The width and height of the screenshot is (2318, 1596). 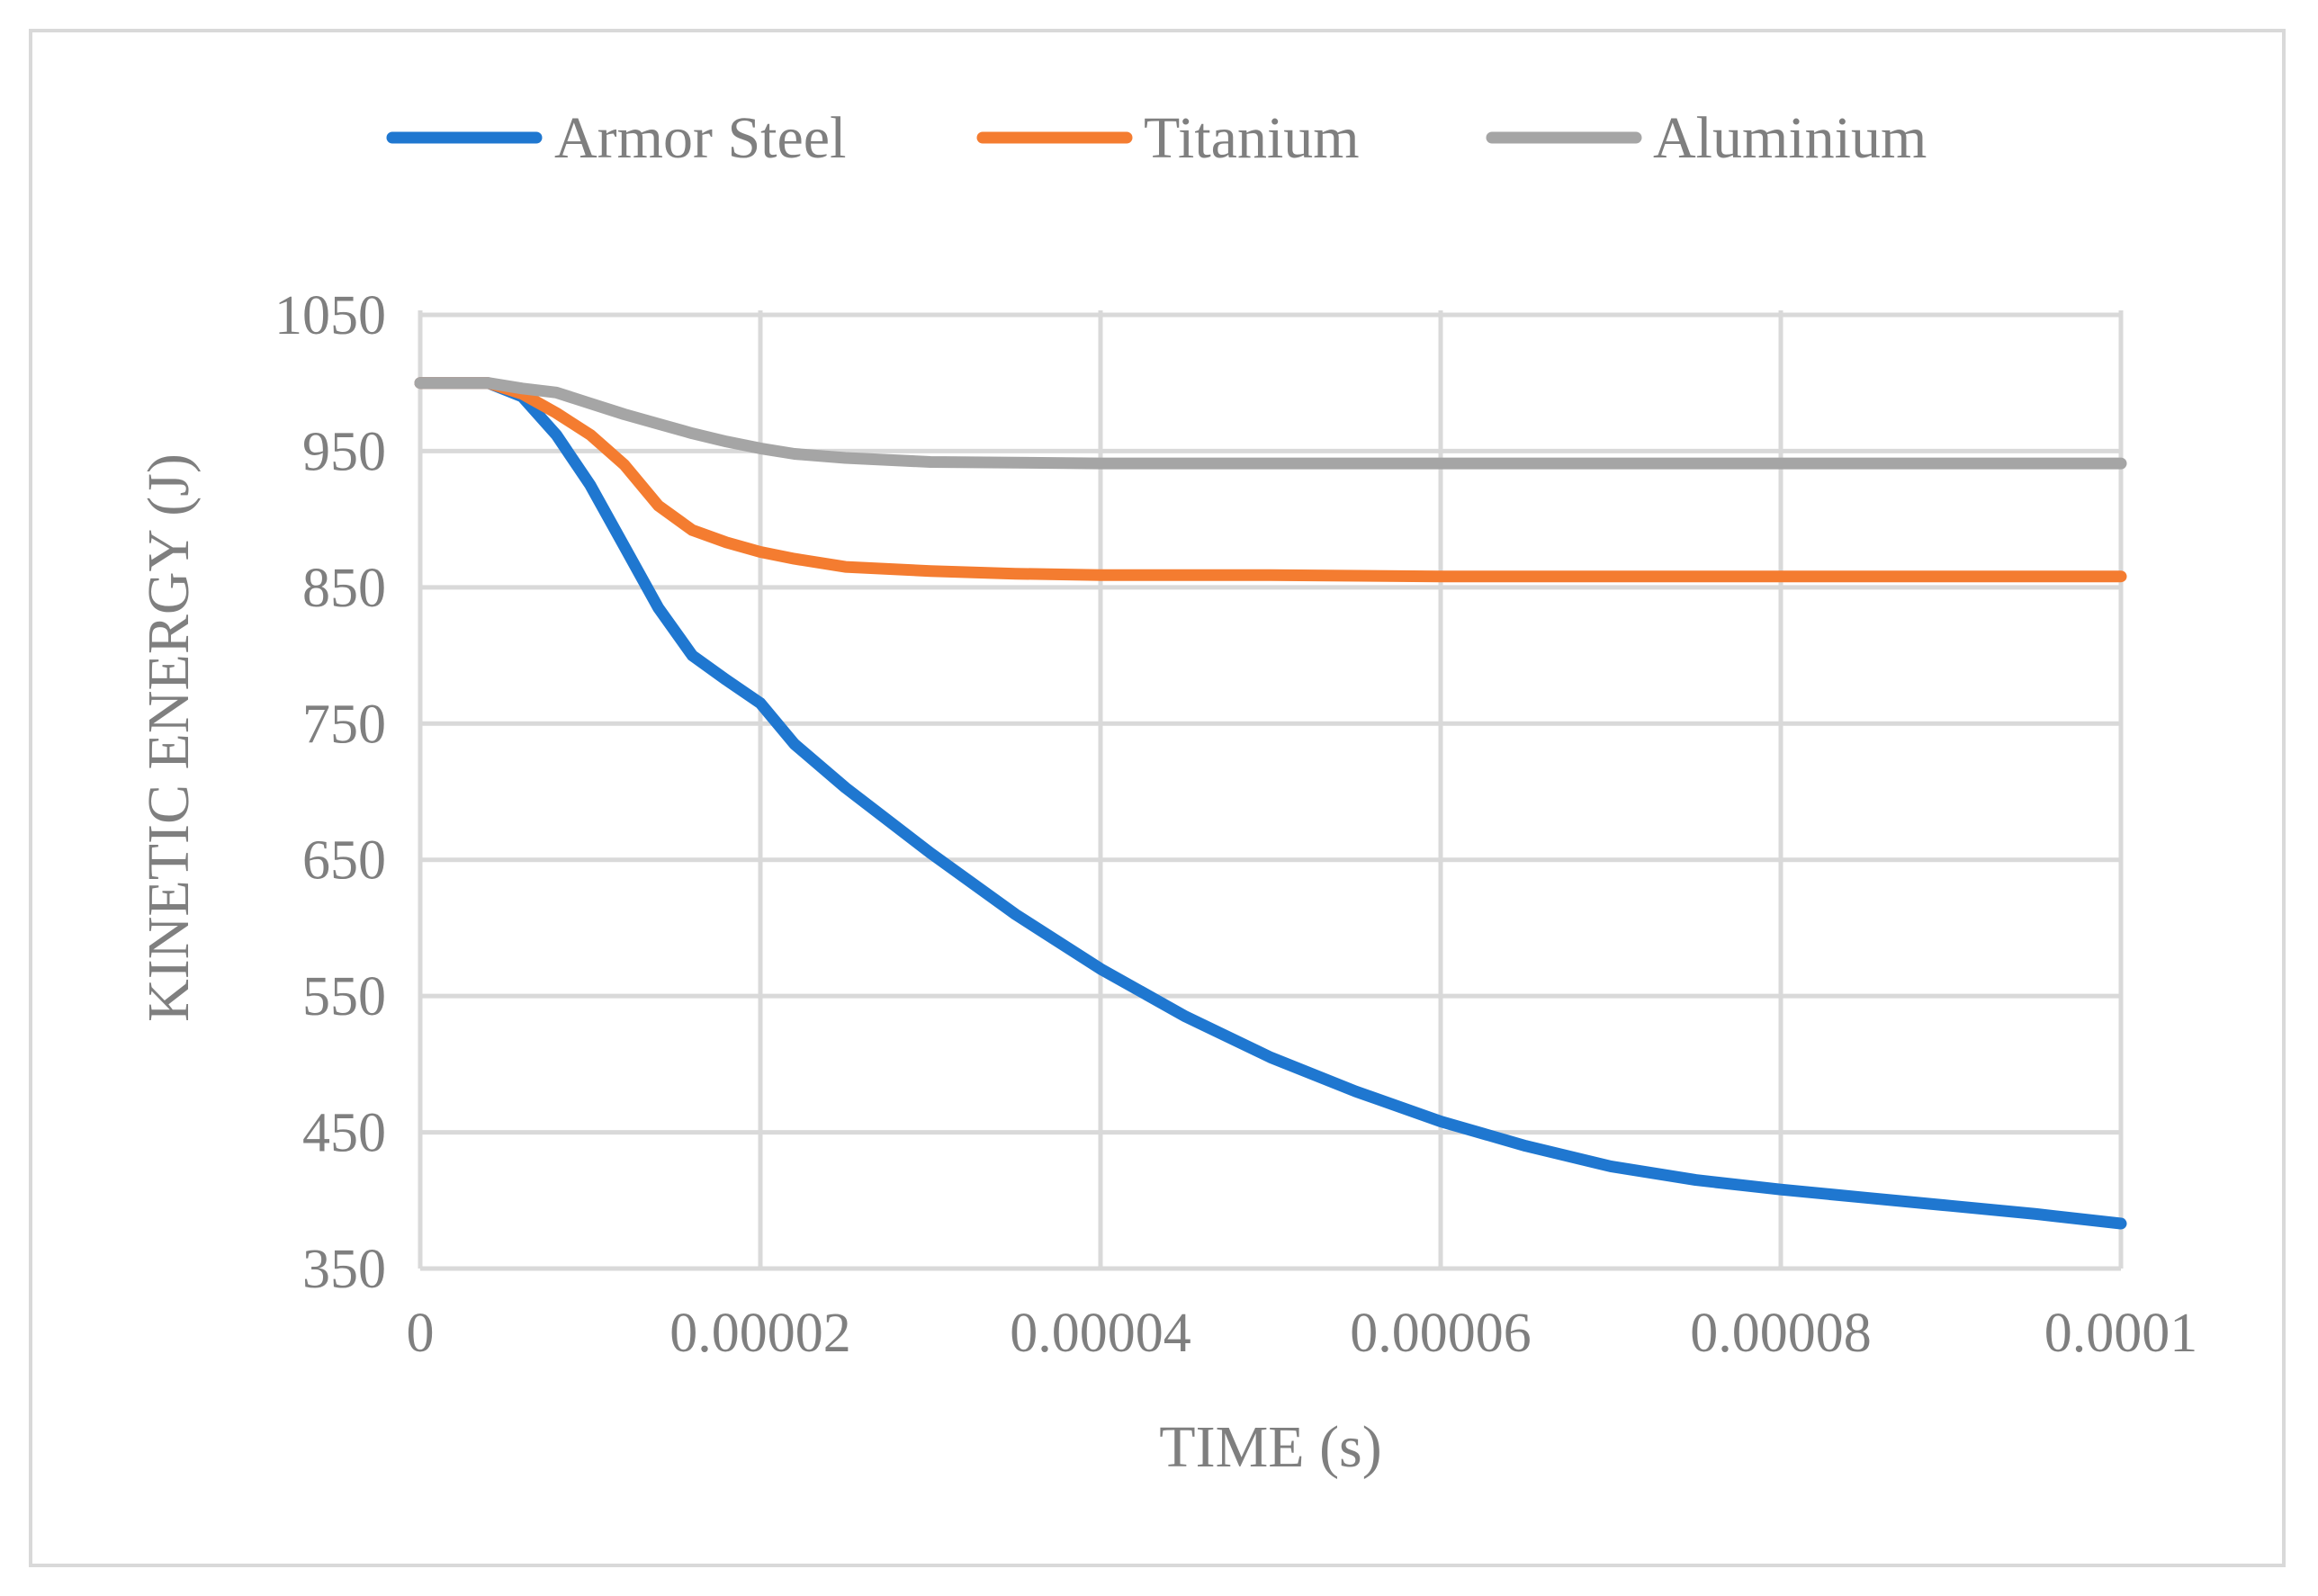 What do you see at coordinates (344, 1133) in the screenshot?
I see `y-tick-label: 450` at bounding box center [344, 1133].